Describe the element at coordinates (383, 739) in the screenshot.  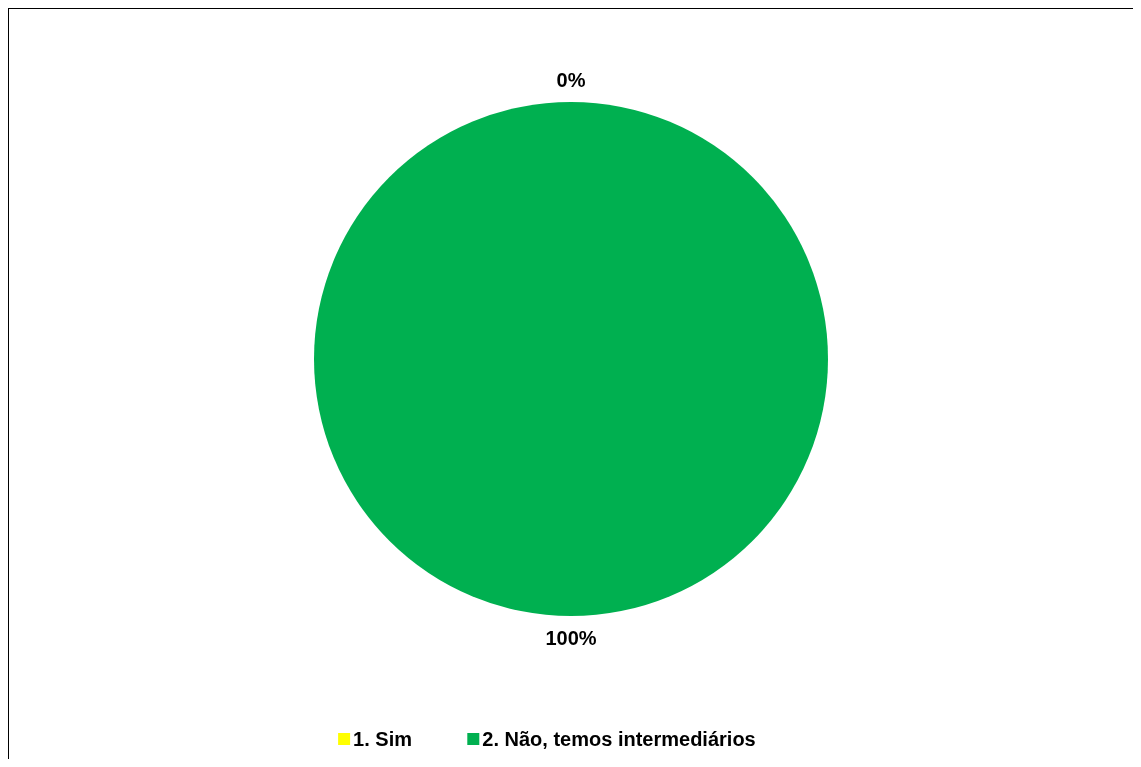
I see `legend-label: 1. Sim` at that location.